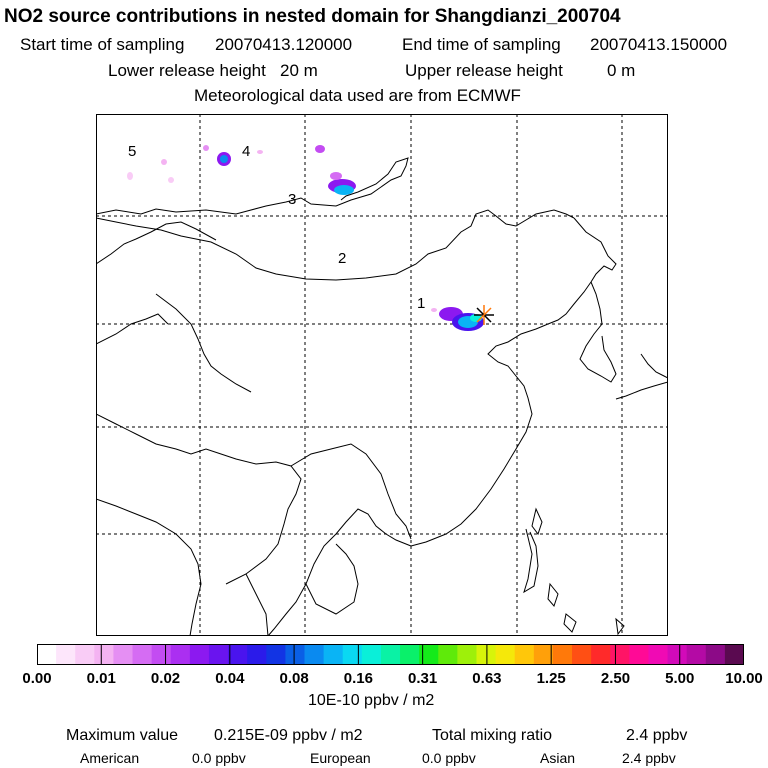 The width and height of the screenshot is (768, 768). Describe the element at coordinates (657, 735) in the screenshot. I see `total-mixing-ratio-value: 2.4 ppbv` at that location.